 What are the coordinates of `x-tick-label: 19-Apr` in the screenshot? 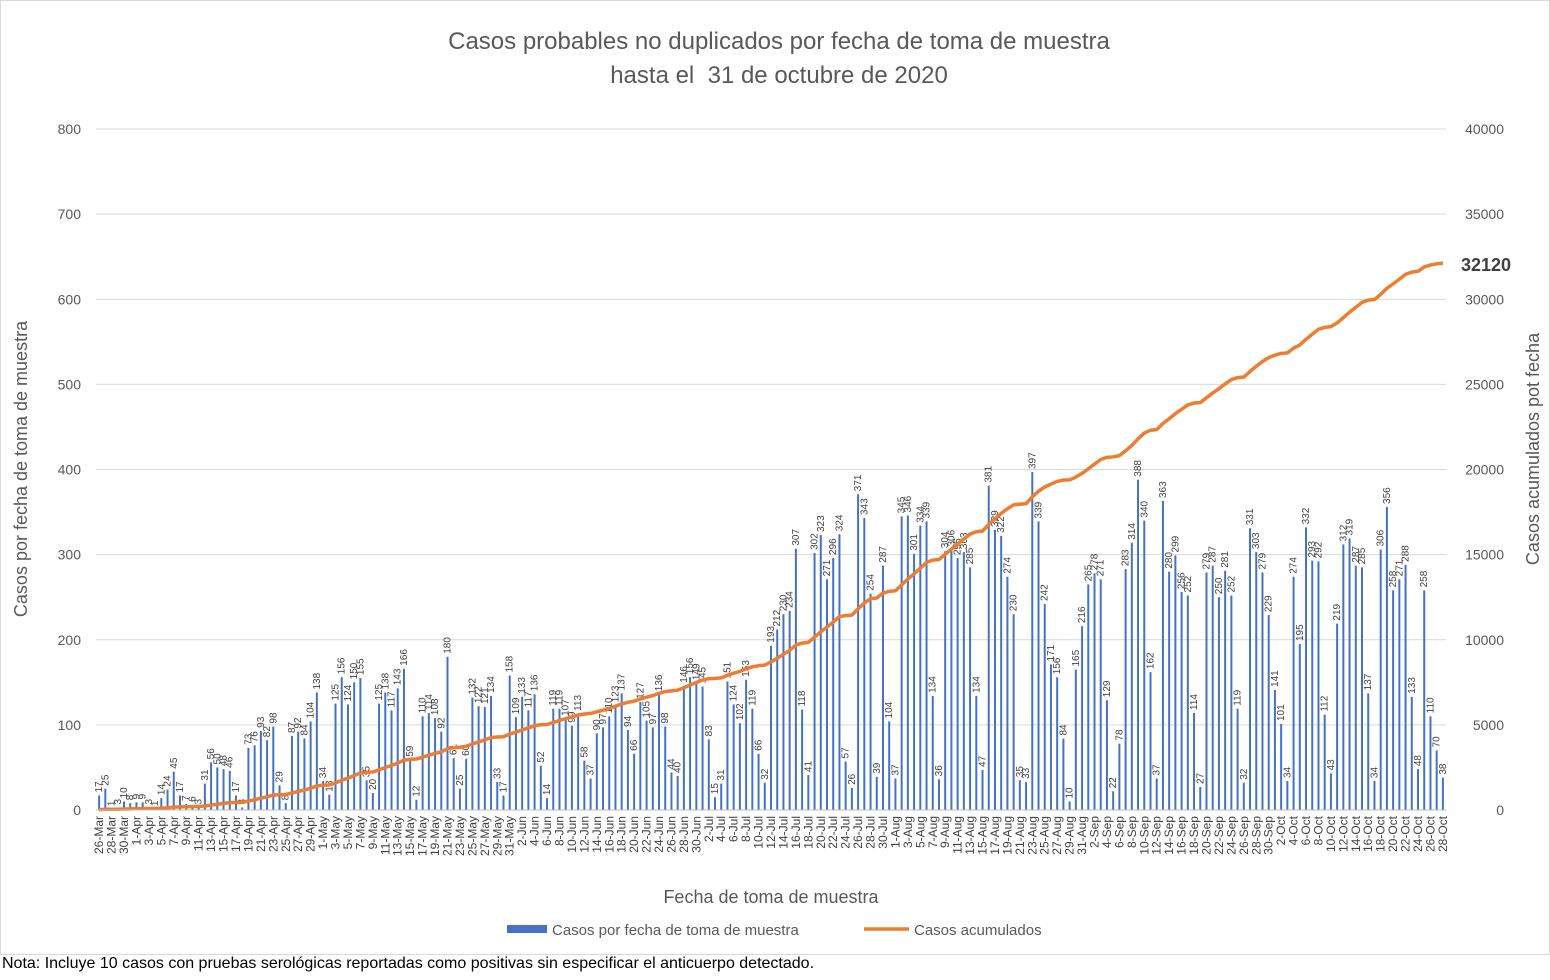 It's located at (248, 834).